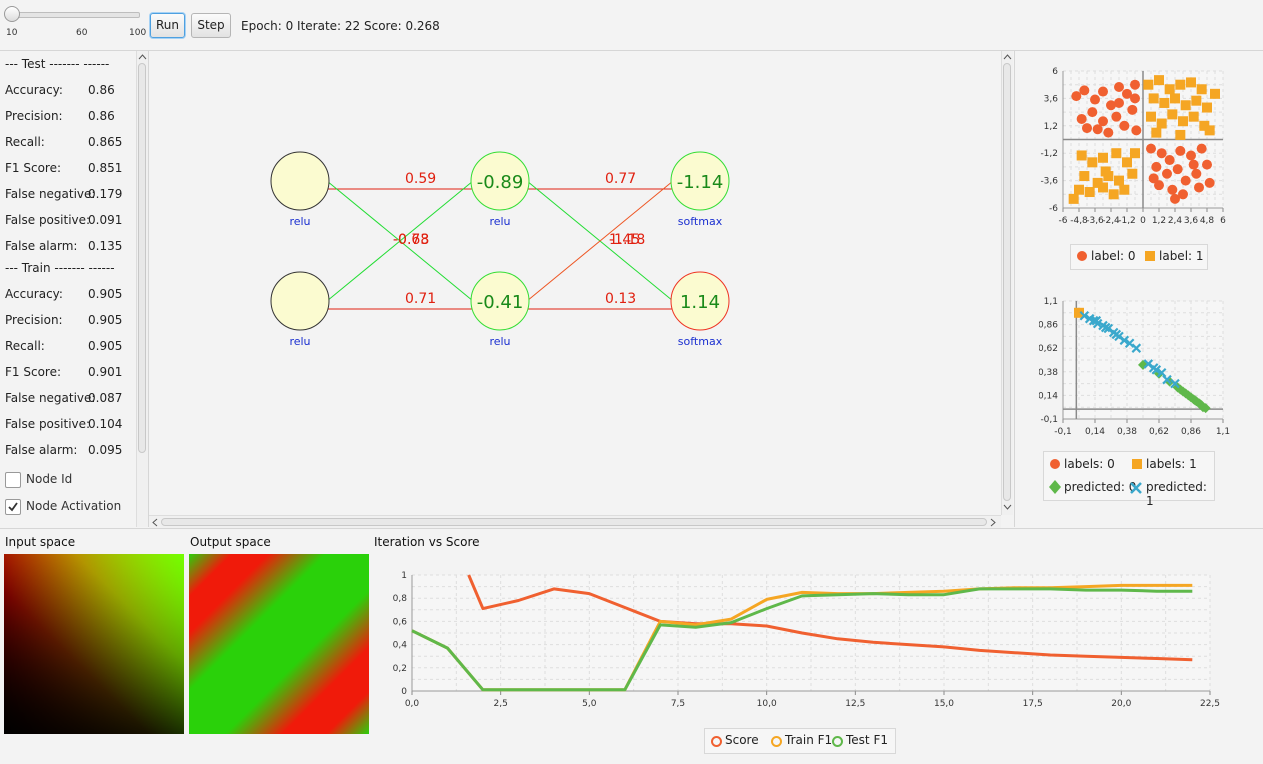  I want to click on metric-label: Recall:, so click(25, 142).